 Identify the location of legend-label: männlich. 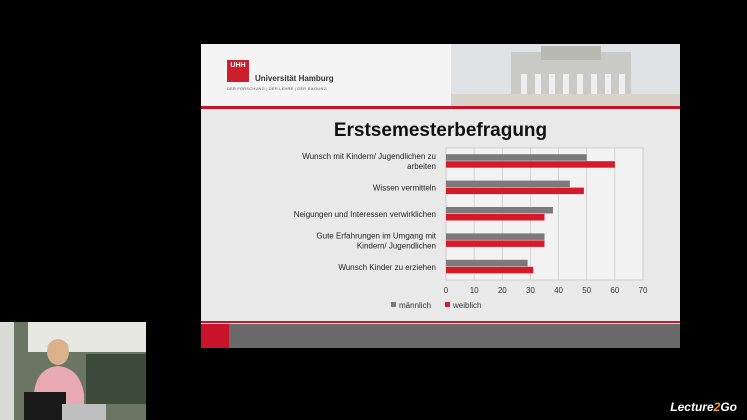
(415, 305).